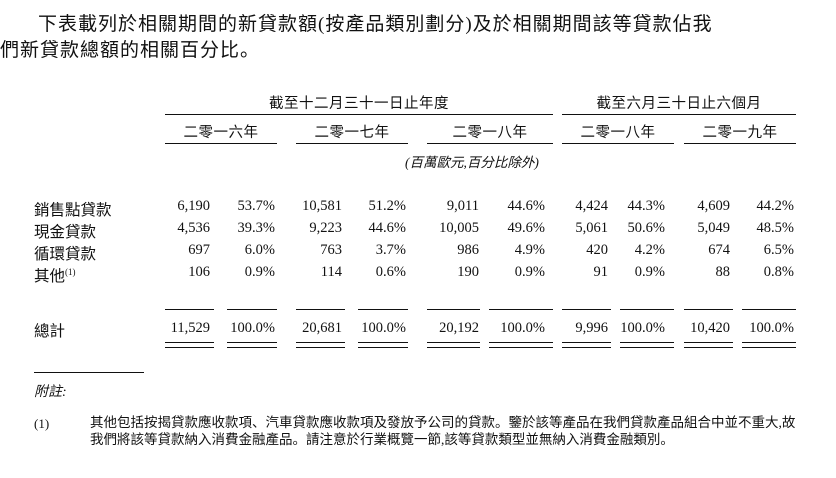  Describe the element at coordinates (190, 328) in the screenshot. I see `total-cell: 11,529` at that location.